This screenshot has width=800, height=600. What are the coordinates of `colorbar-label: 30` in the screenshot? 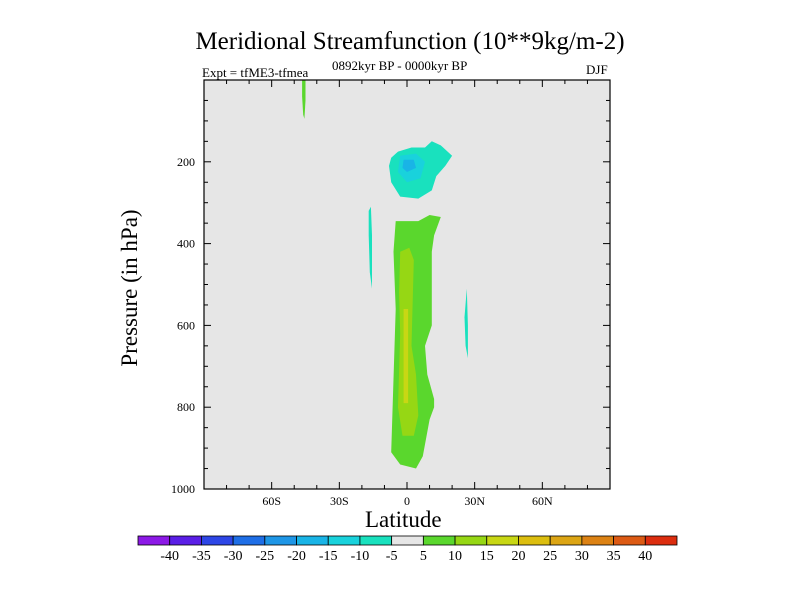 It's located at (582, 556).